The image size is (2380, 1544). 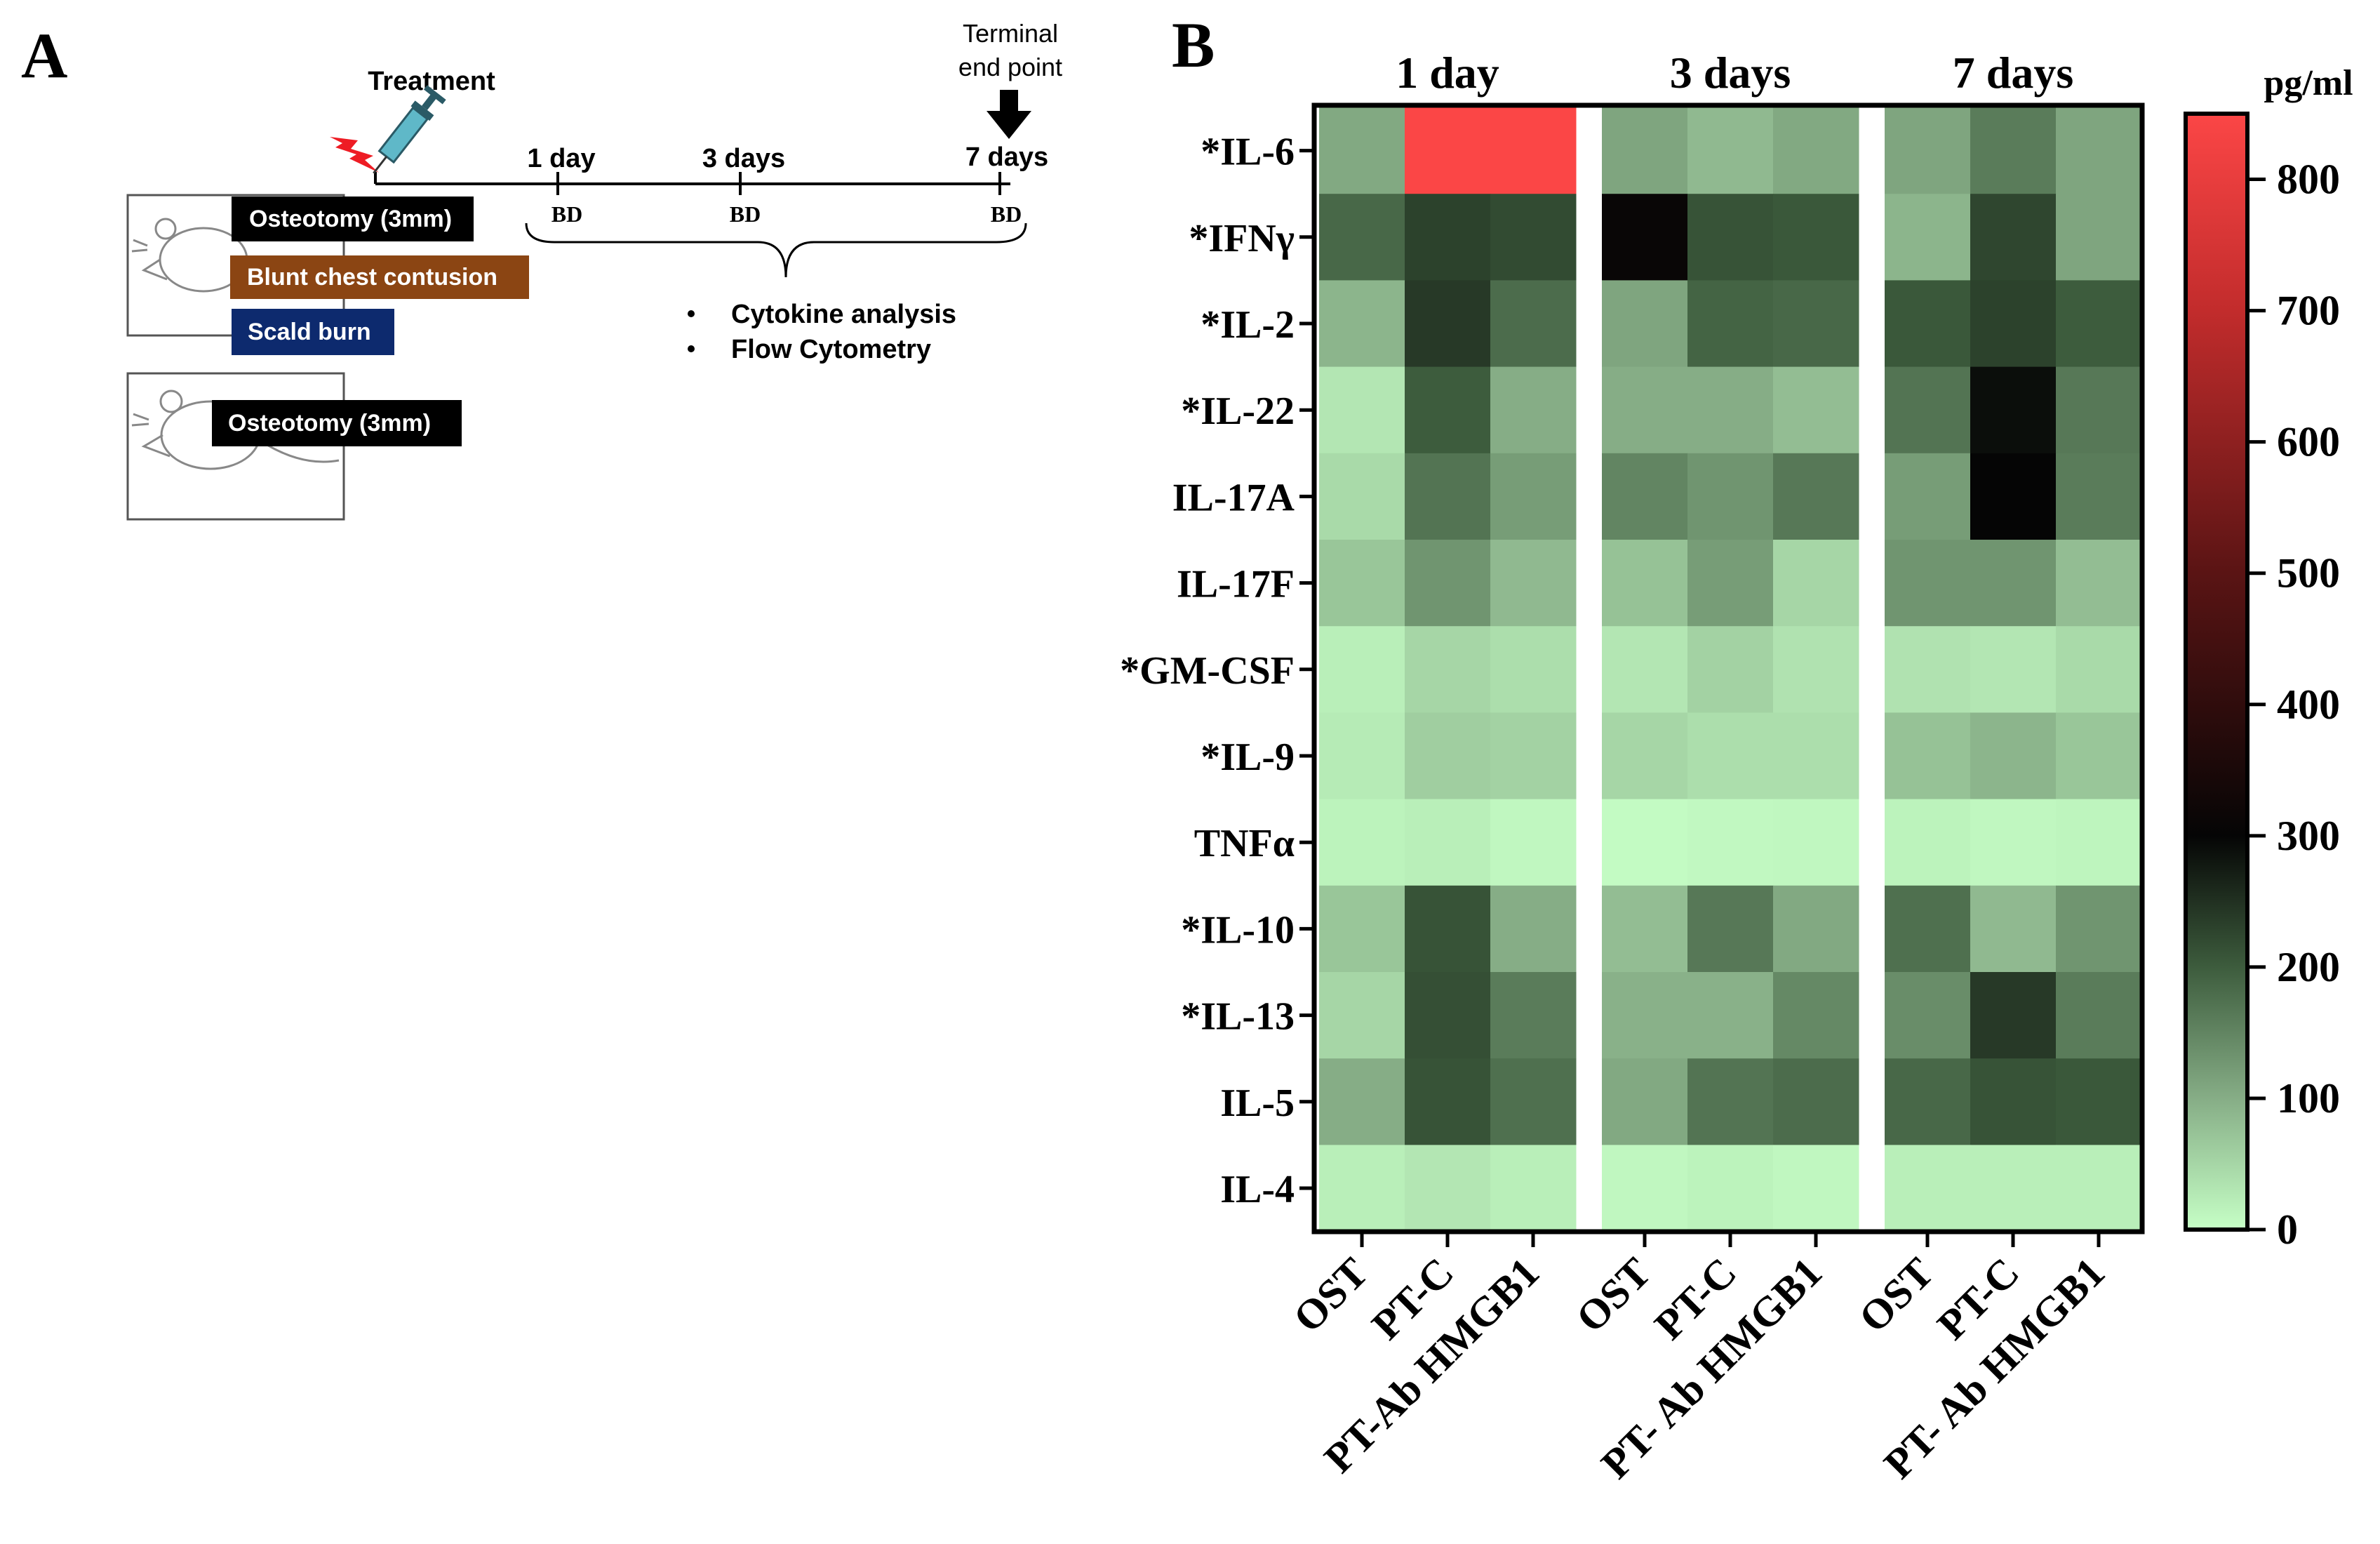 What do you see at coordinates (372, 277) in the screenshot?
I see `box-blunt-chest-text: Blunt chest contusion` at bounding box center [372, 277].